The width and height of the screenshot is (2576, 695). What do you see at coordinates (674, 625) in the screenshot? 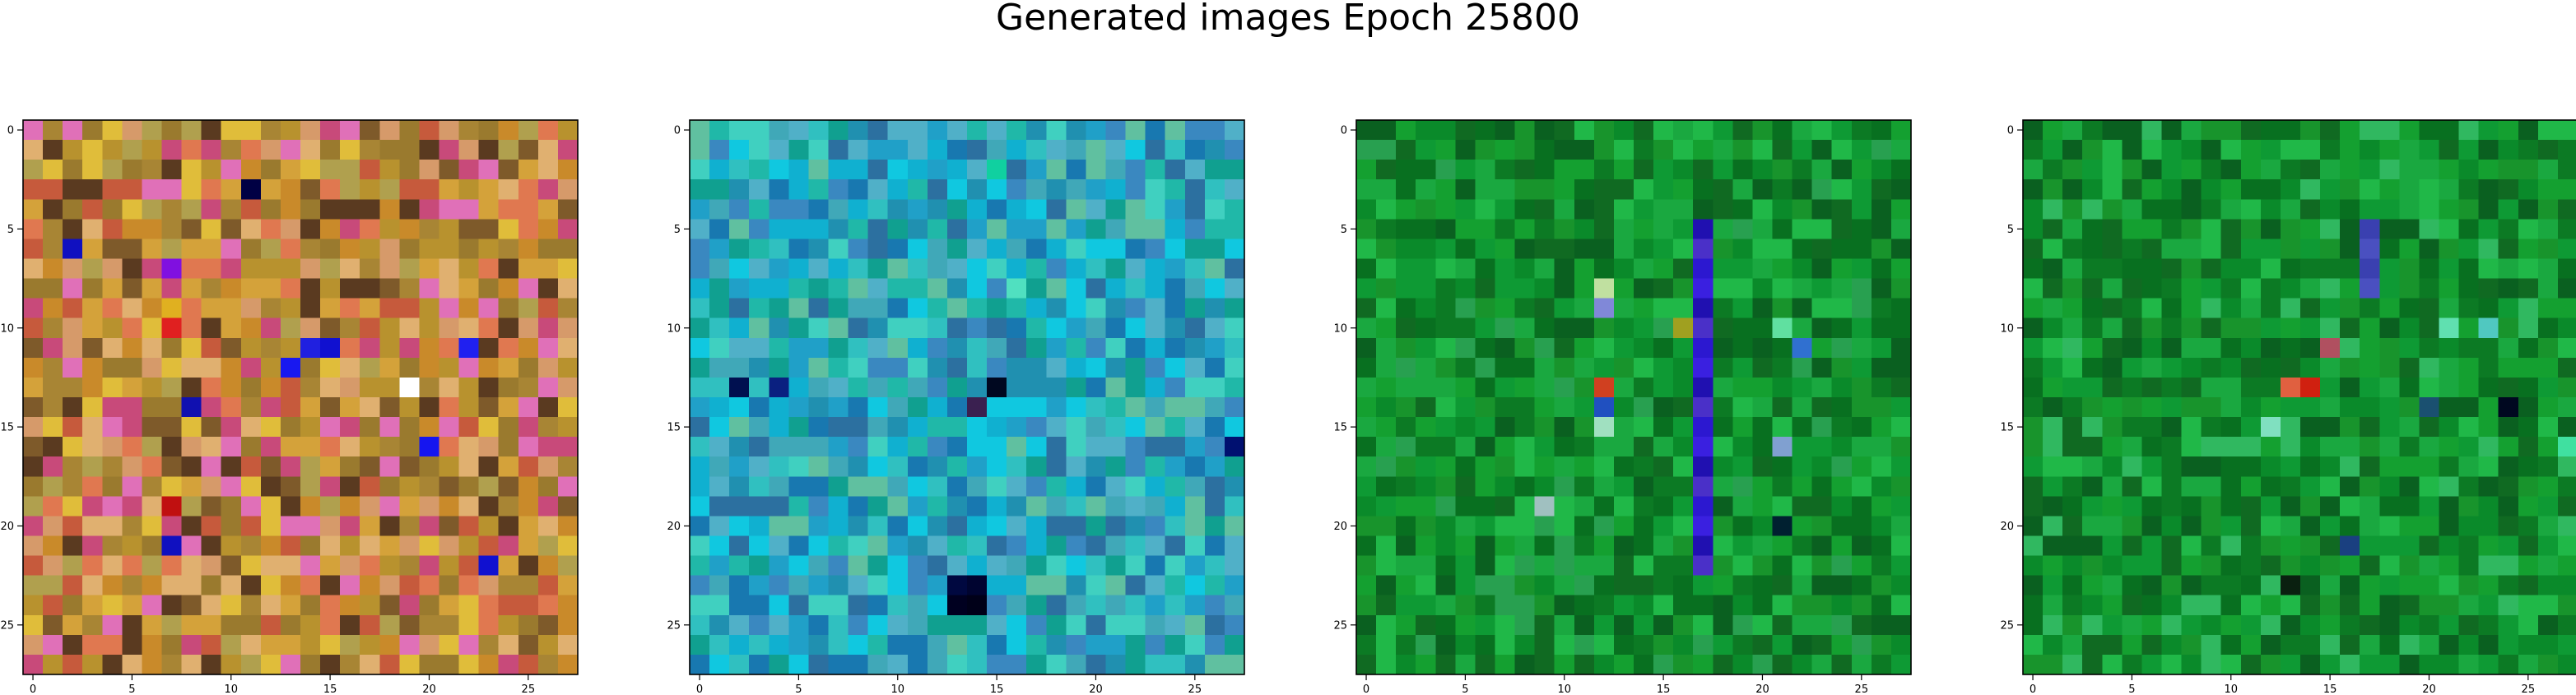
I see `y-tick-label: 25` at bounding box center [674, 625].